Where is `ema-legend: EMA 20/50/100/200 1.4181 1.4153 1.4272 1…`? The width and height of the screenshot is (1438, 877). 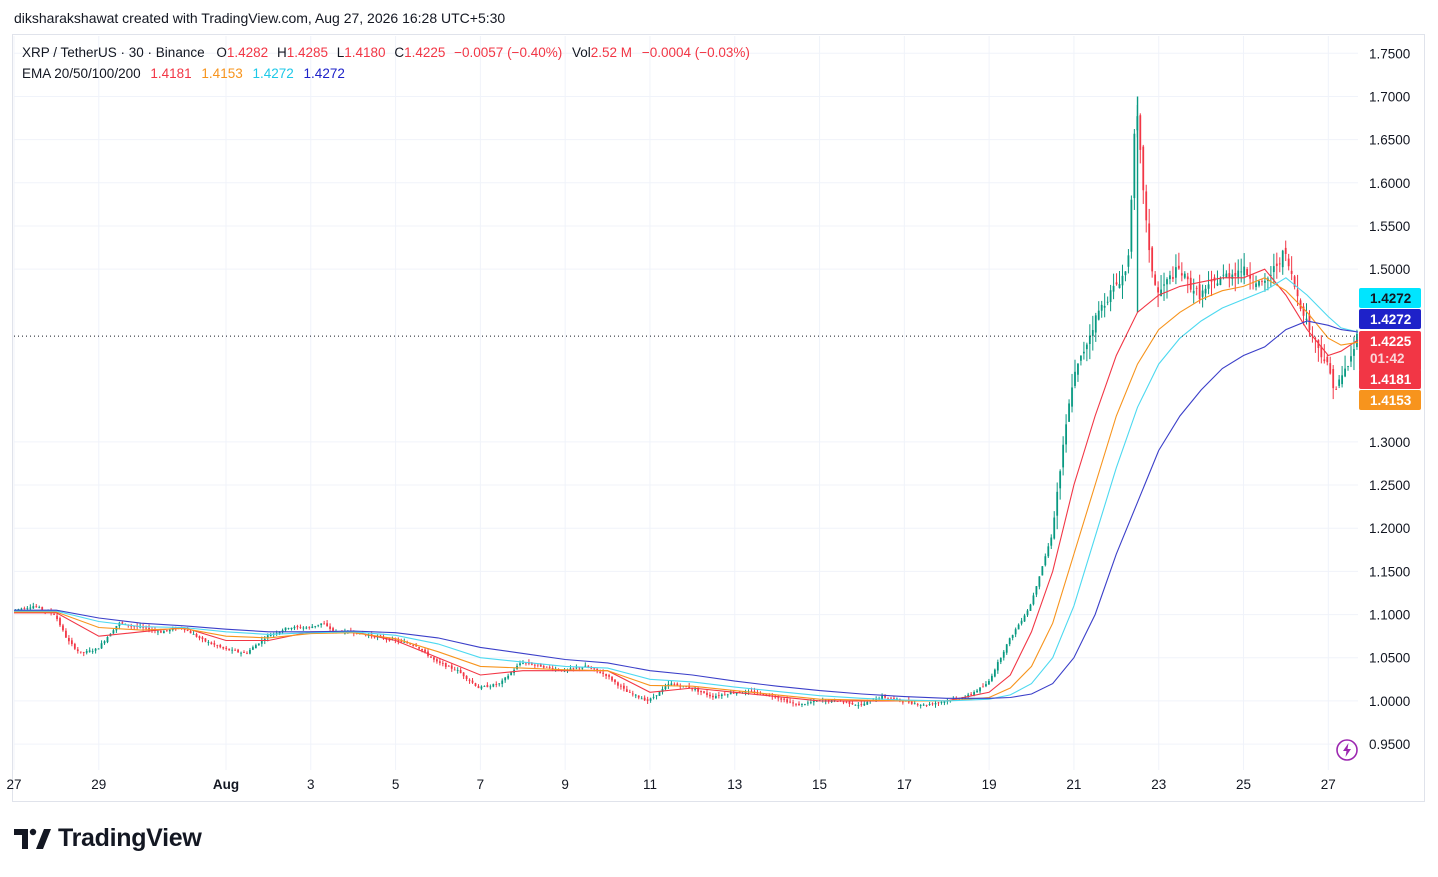 ema-legend: EMA 20/50/100/200 1.4181 1.4153 1.4272 1… is located at coordinates (183, 73).